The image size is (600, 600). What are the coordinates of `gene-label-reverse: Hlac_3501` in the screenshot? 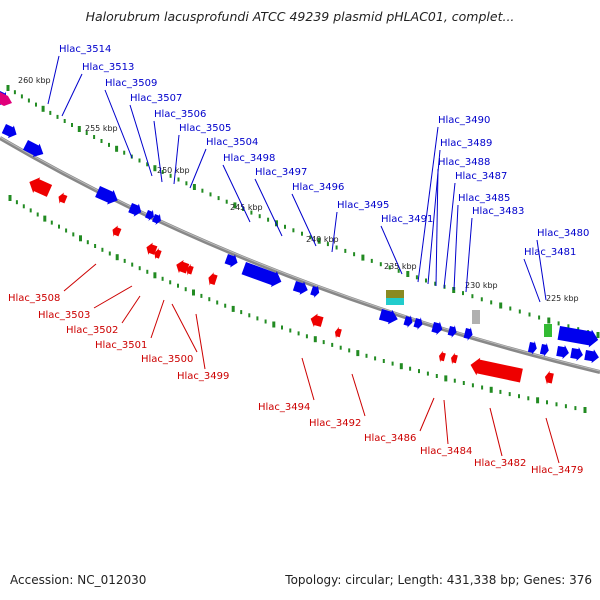 It's located at (121, 345).